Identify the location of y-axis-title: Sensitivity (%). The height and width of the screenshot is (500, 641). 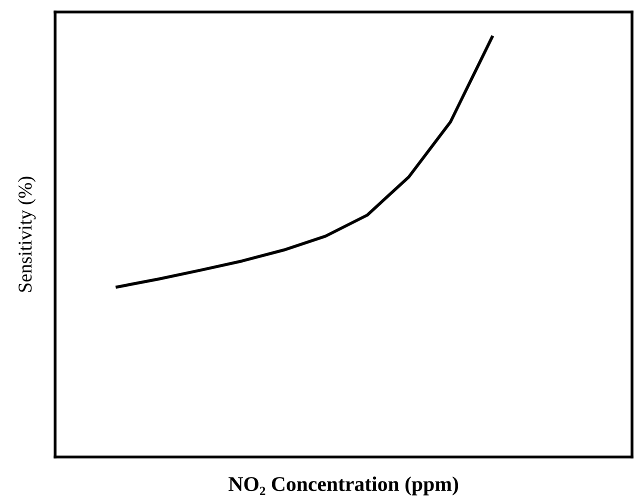
(27, 234).